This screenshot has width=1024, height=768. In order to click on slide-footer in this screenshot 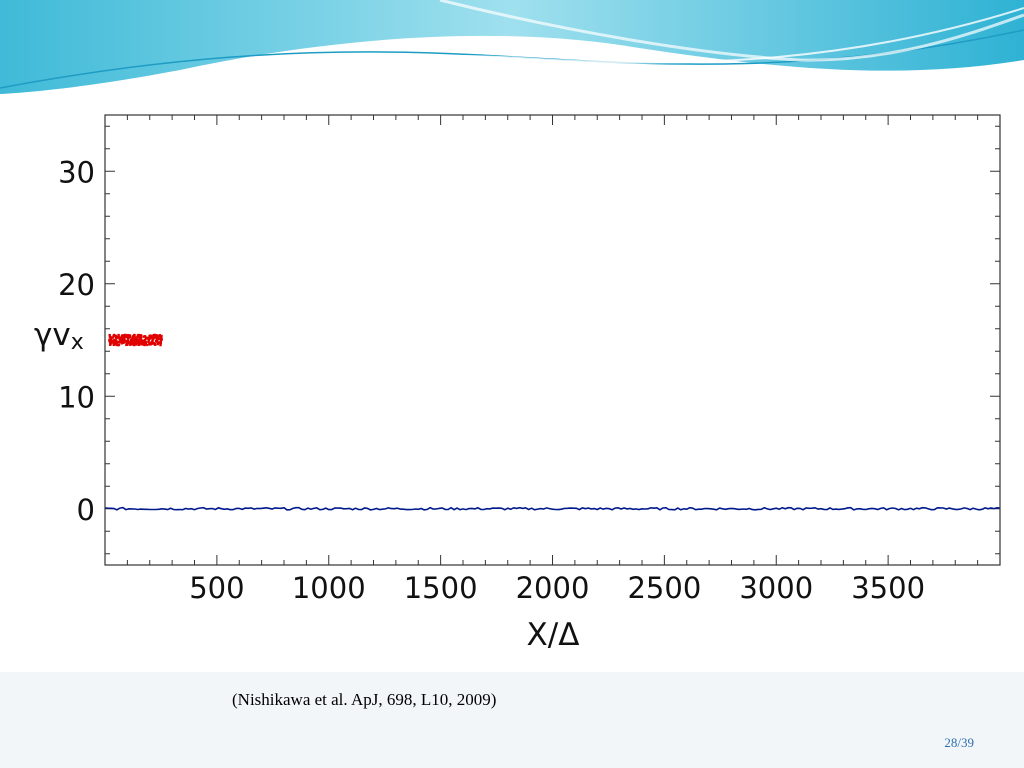, I will do `click(512, 720)`.